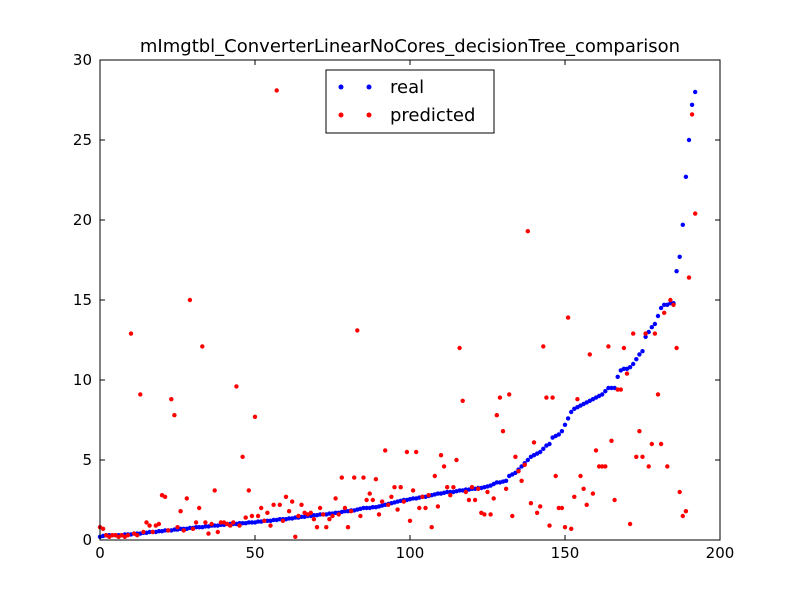 The height and width of the screenshot is (600, 800). I want to click on y-tick-label: 10, so click(82, 380).